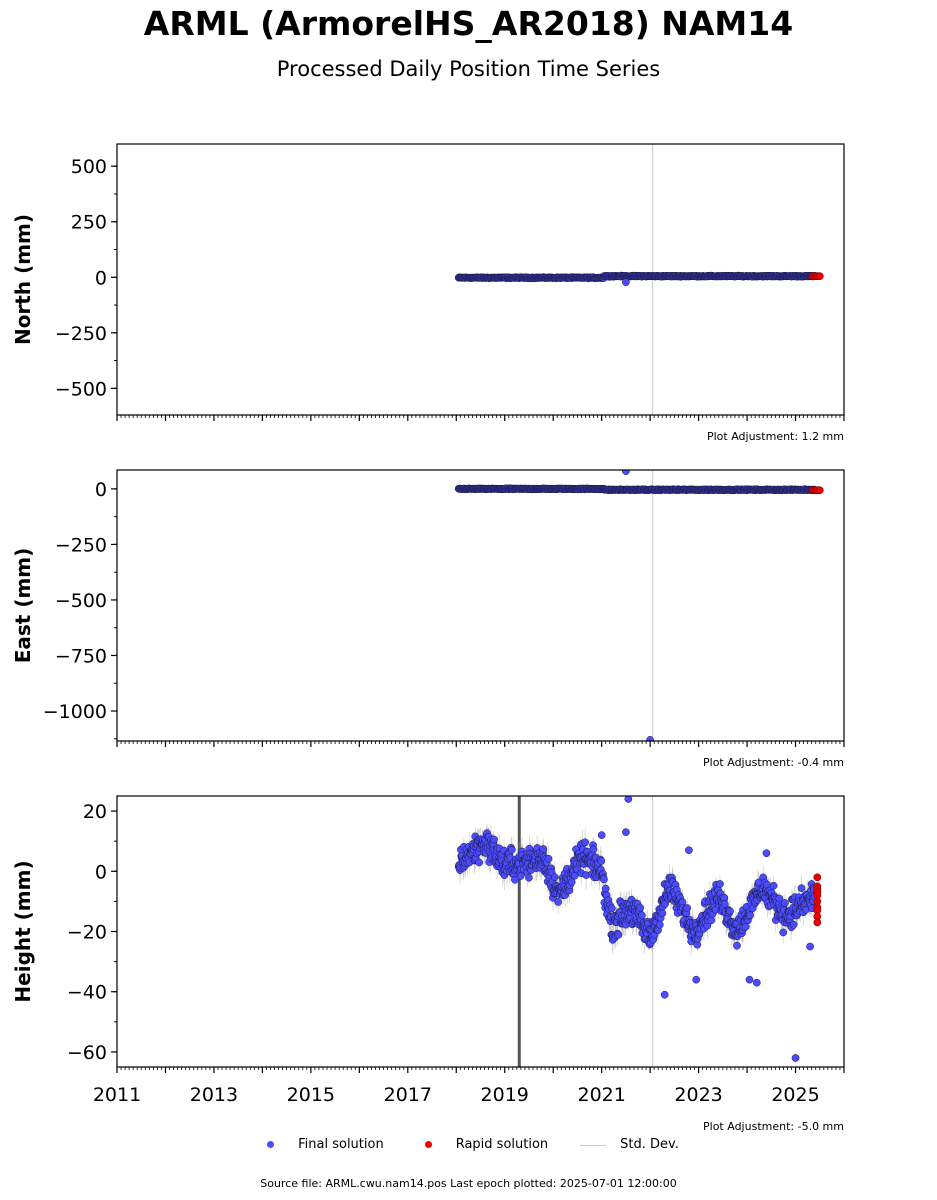 This screenshot has width=937, height=1200. Describe the element at coordinates (89, 223) in the screenshot. I see `y-tick-label: 250` at that location.